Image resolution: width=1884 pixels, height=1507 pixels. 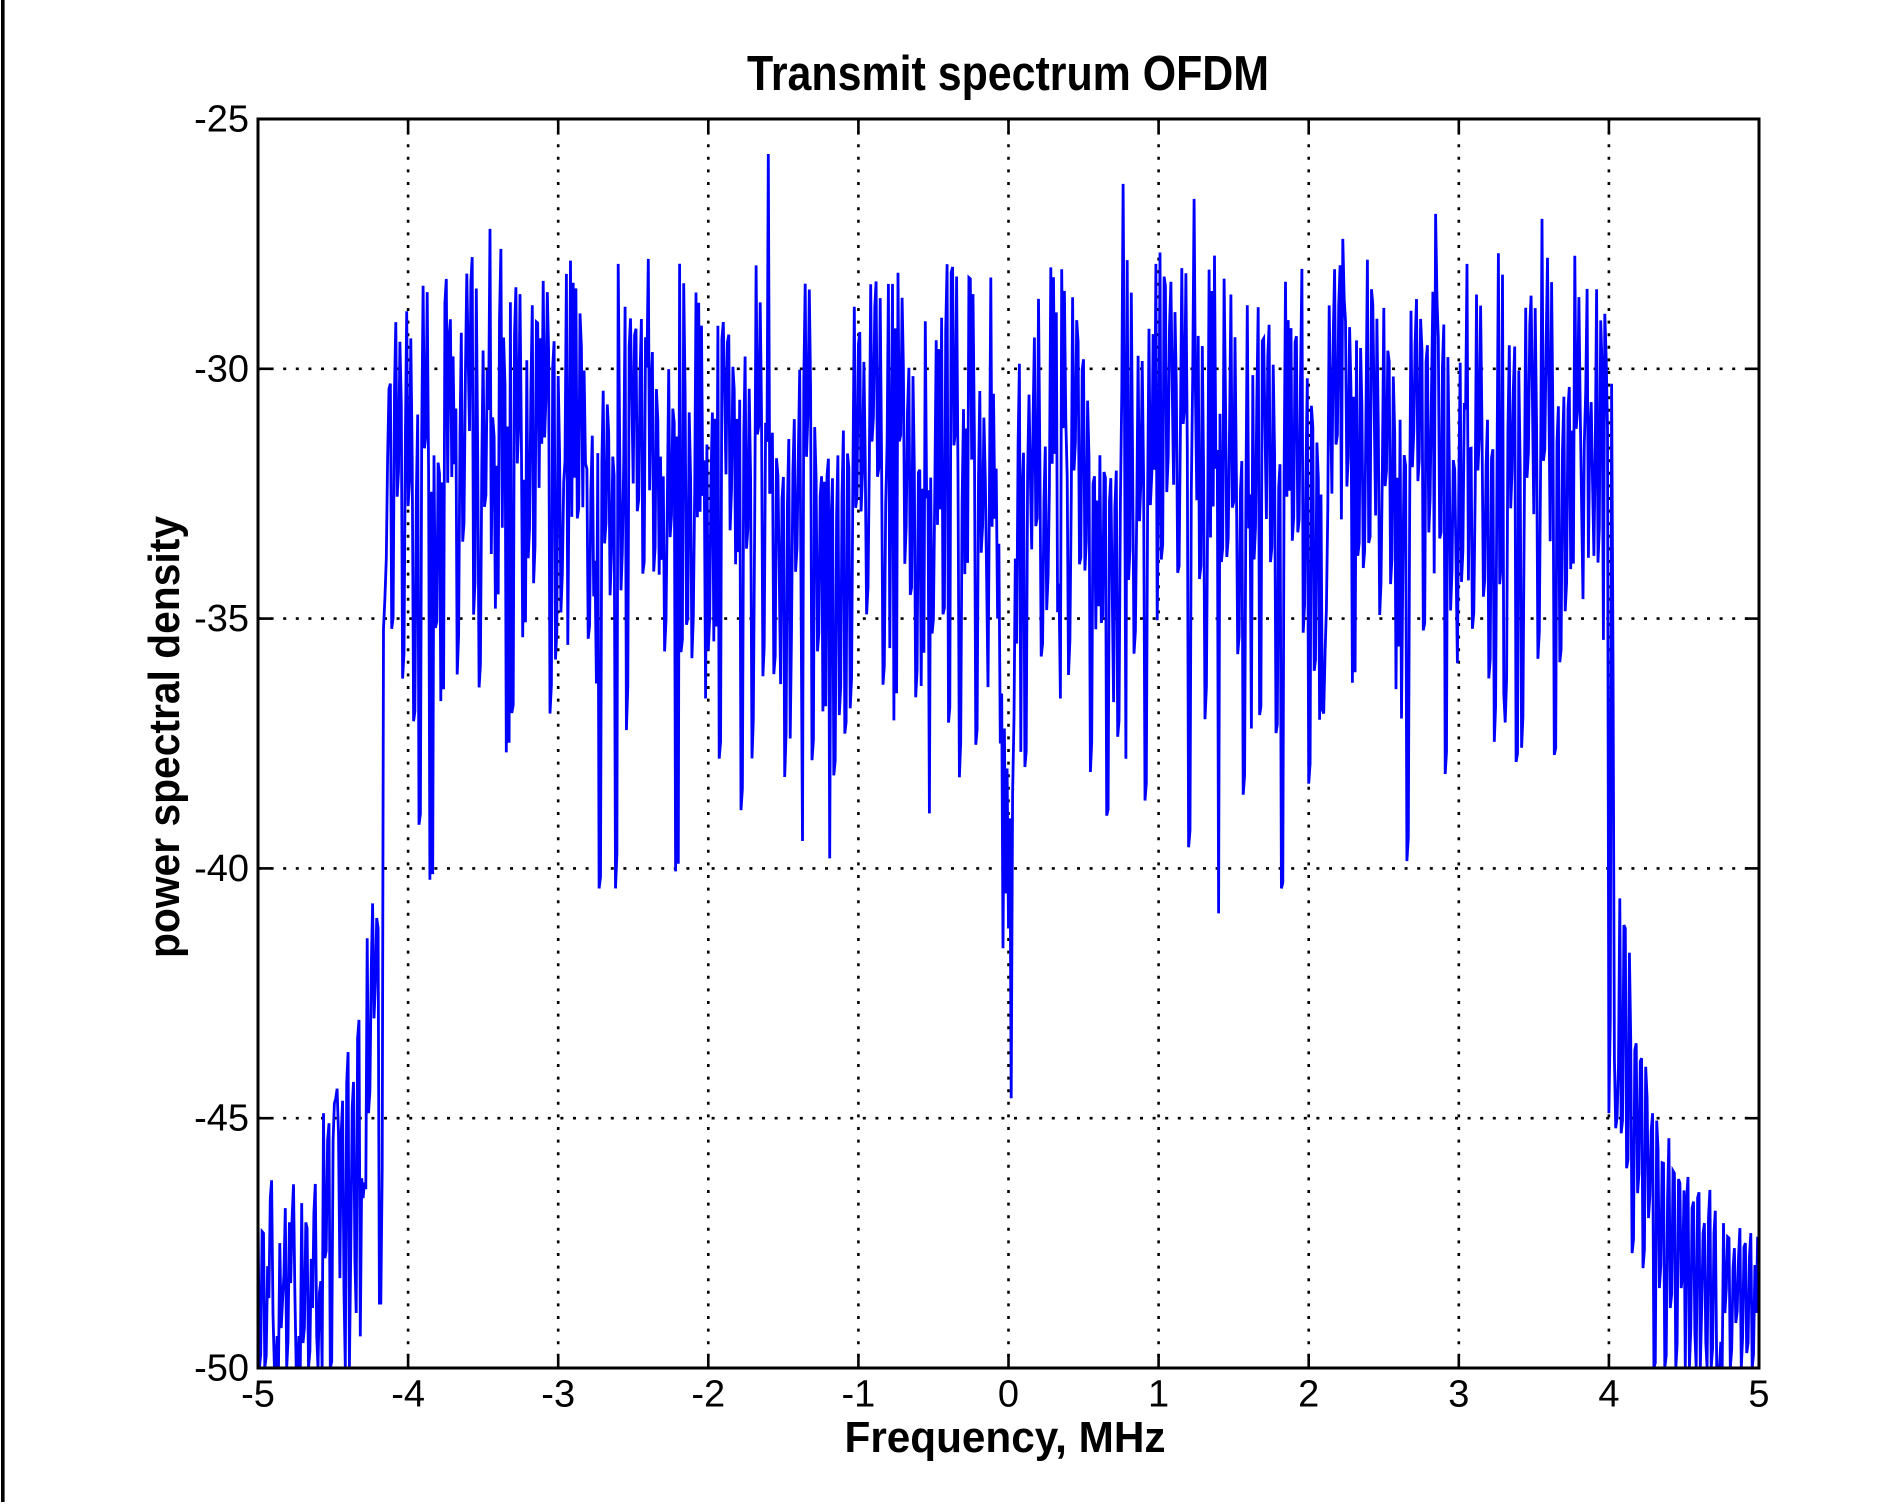 What do you see at coordinates (221, 120) in the screenshot?
I see `svg-text: -25` at bounding box center [221, 120].